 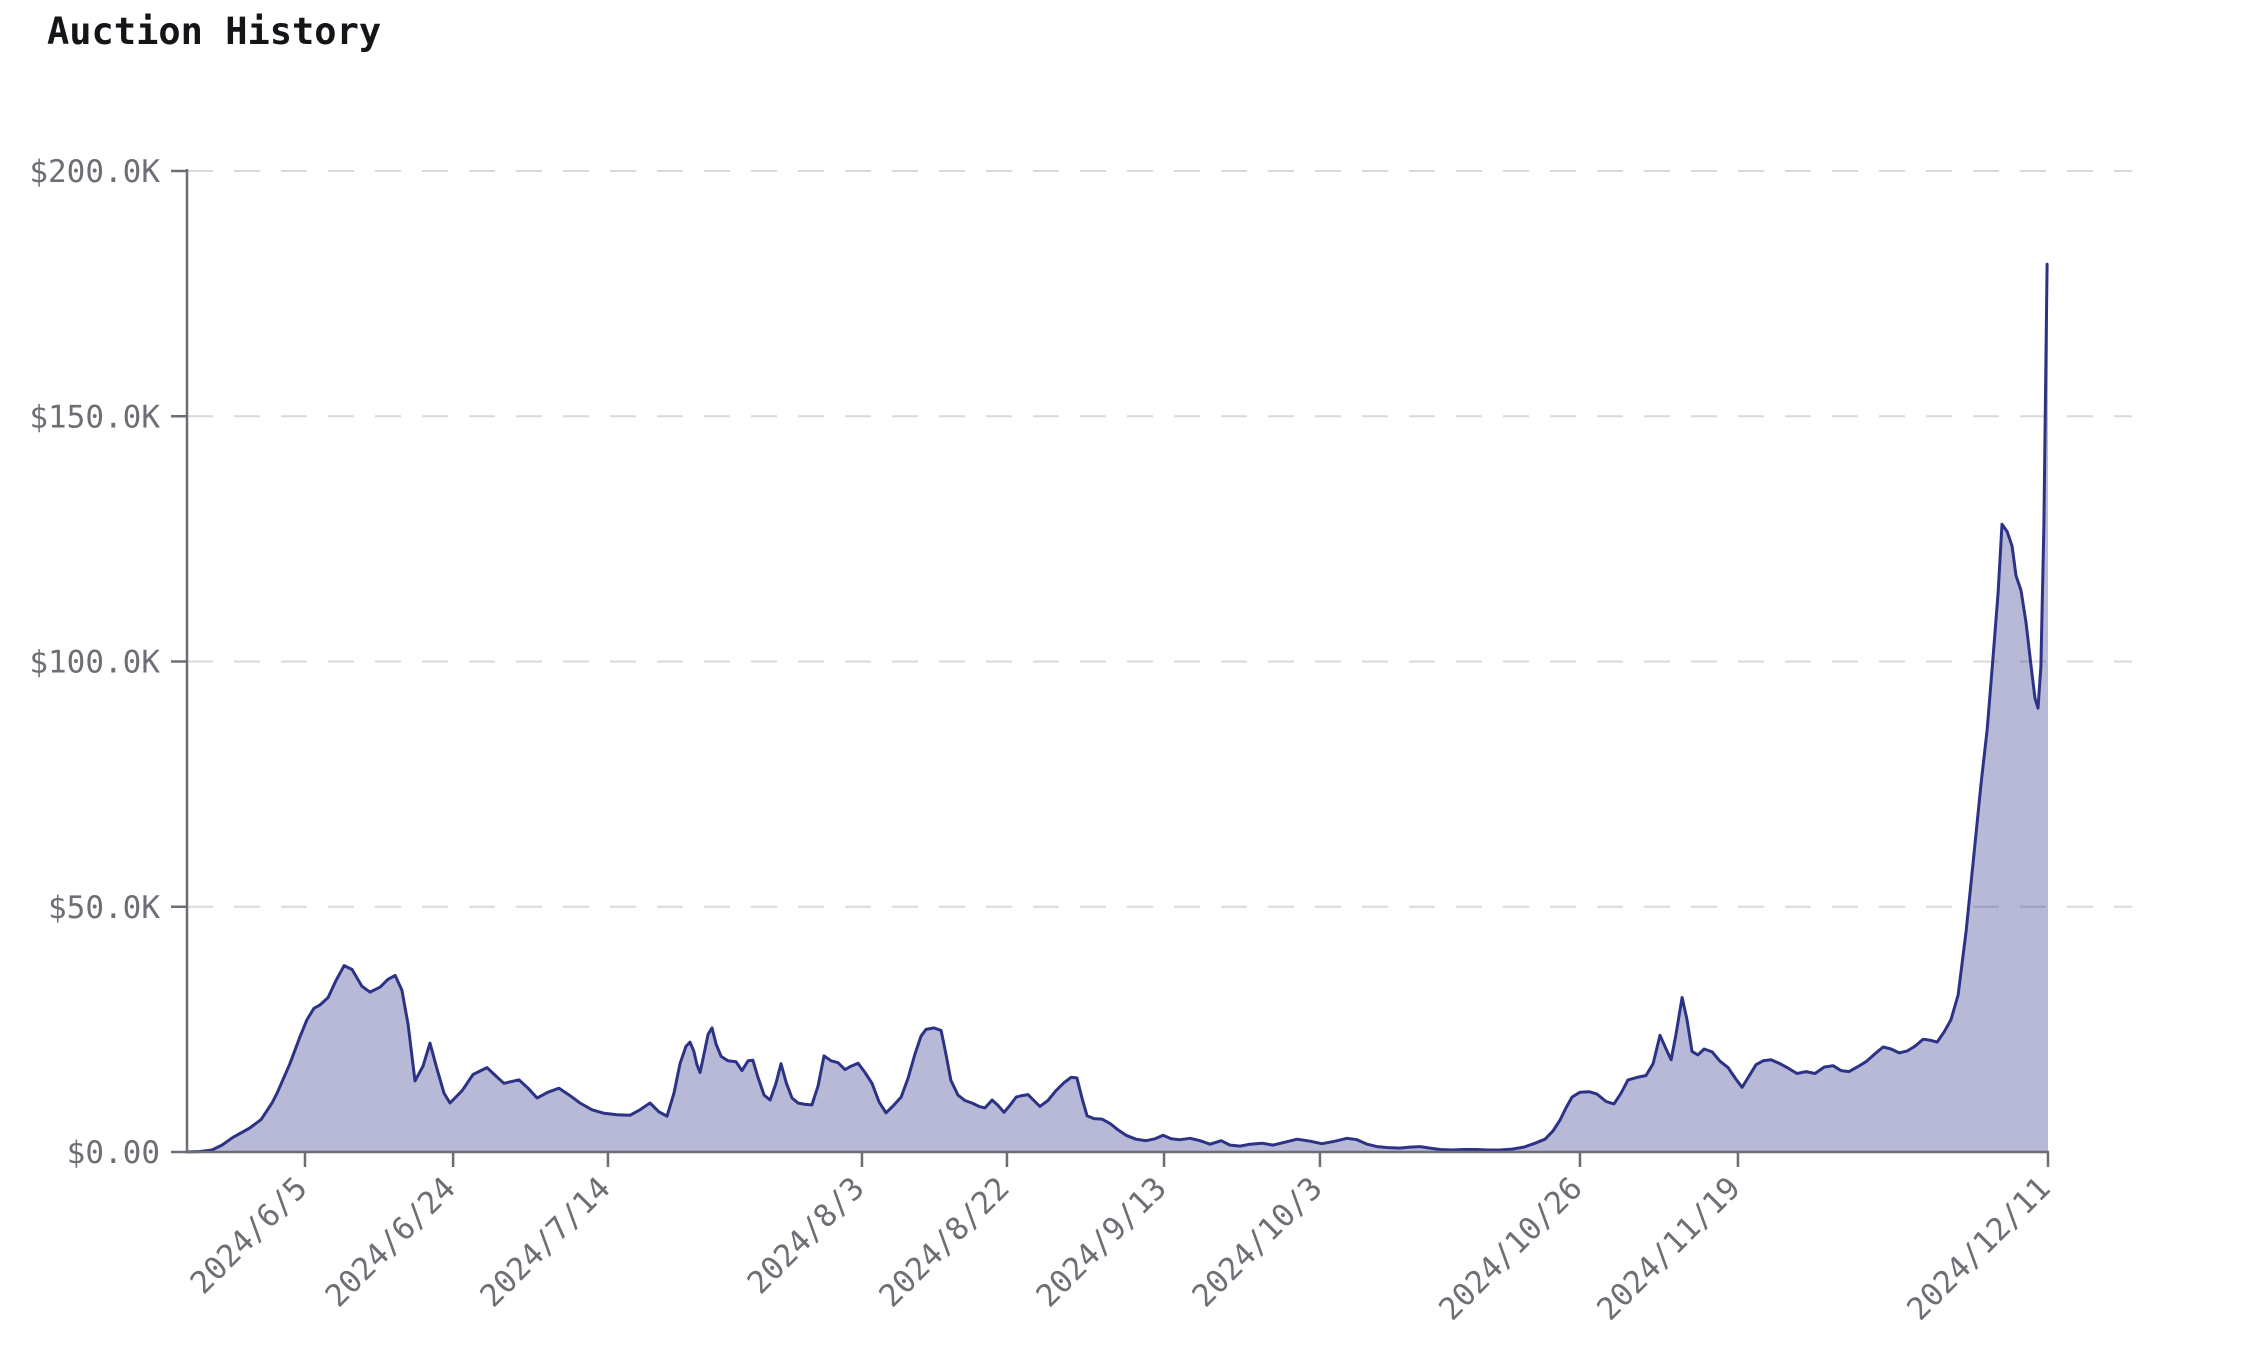 What do you see at coordinates (113, 1153) in the screenshot?
I see `y-tick-label: $0.00` at bounding box center [113, 1153].